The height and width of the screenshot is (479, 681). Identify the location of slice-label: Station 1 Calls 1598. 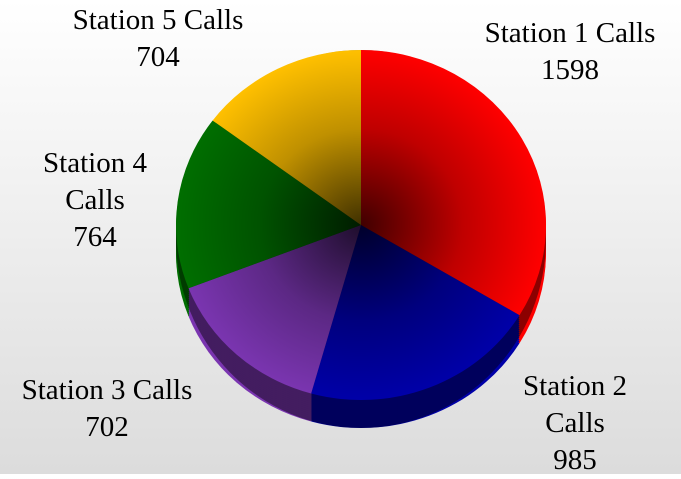
(570, 52).